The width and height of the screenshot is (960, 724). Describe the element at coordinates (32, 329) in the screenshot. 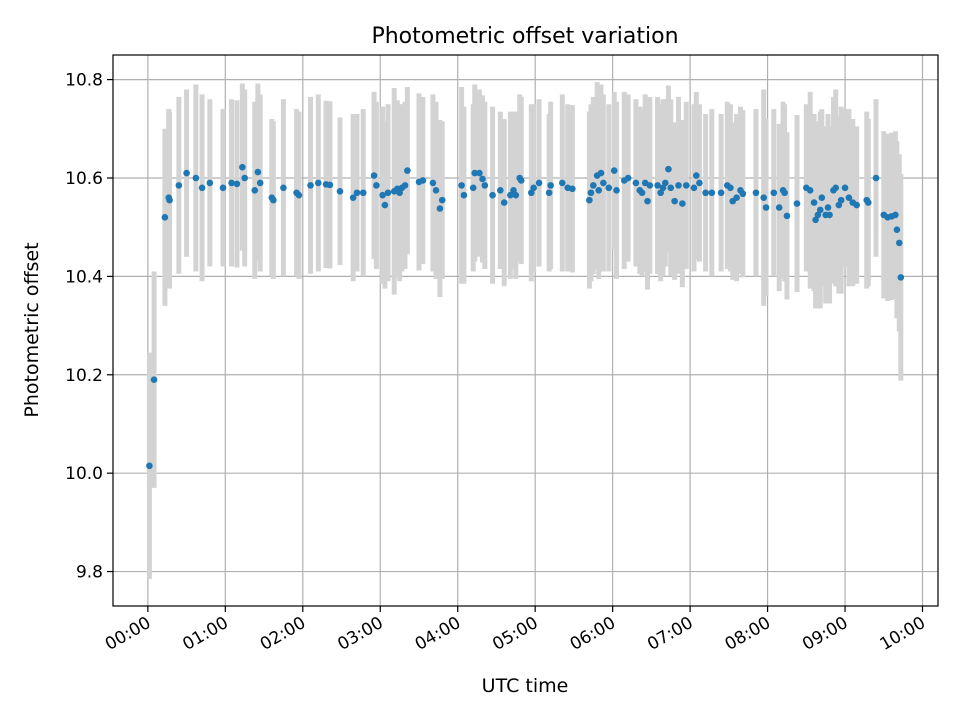

I see `y-axis-label: Photometric offset` at that location.